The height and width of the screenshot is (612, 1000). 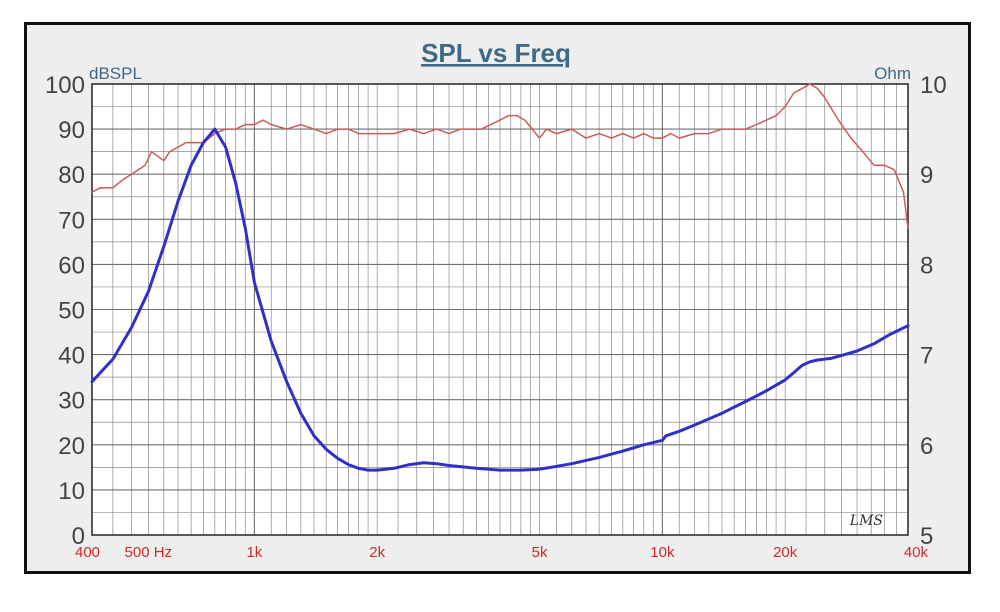 I want to click on x-tick-label: 40k, so click(x=916, y=552).